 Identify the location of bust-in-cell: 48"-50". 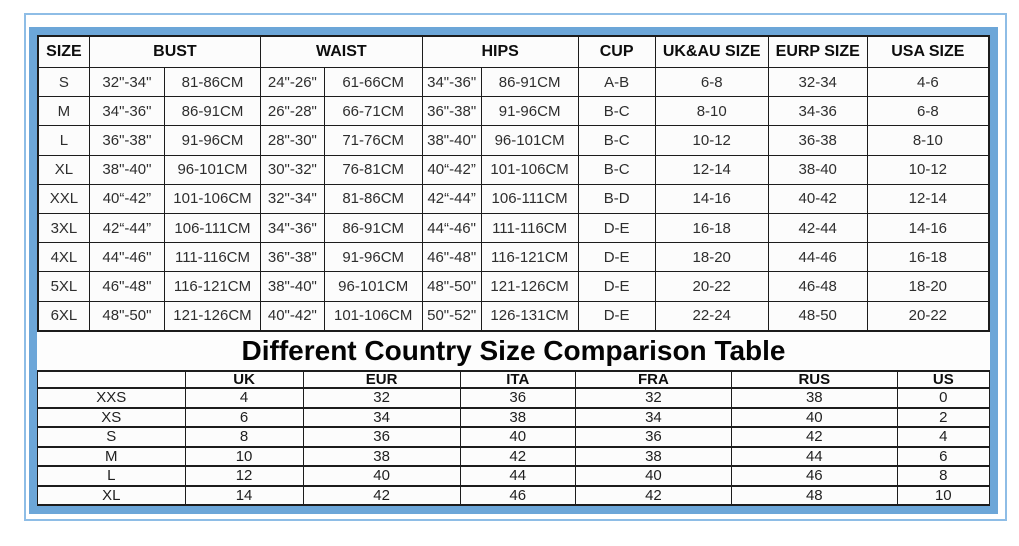
(126, 316).